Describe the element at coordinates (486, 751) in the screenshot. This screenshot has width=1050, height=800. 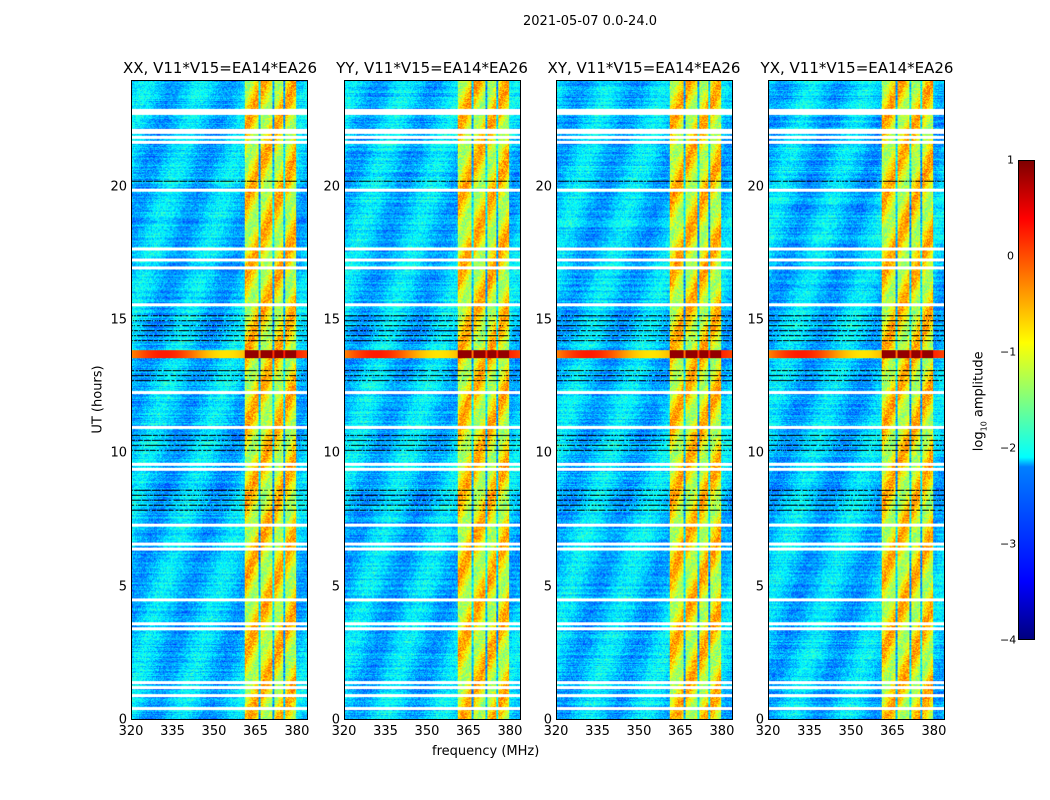
I see `x-axis-label: frequency (MHz)` at that location.